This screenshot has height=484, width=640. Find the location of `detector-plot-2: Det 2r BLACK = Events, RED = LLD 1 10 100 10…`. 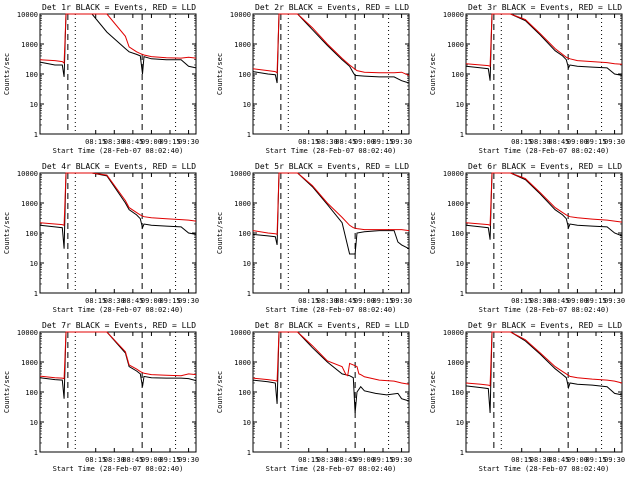

detector-plot-2: Det 2r BLACK = Events, RED = LLD 1 10 100 10… is located at coordinates (314, 79).